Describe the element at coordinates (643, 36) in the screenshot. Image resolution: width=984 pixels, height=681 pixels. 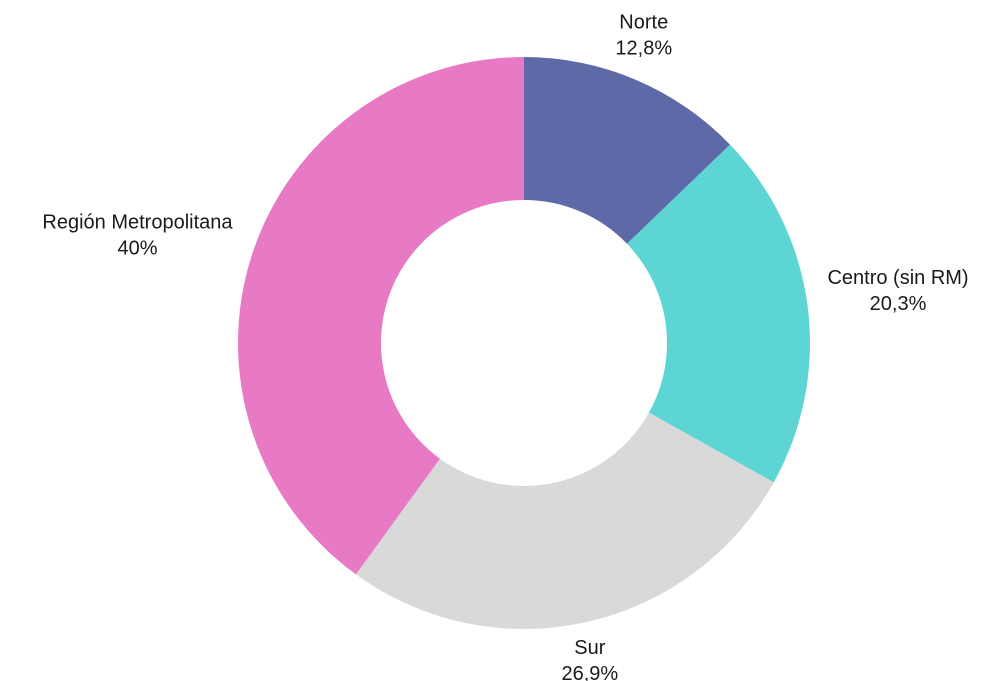
I see `slice-label: Norte 12,8%` at that location.